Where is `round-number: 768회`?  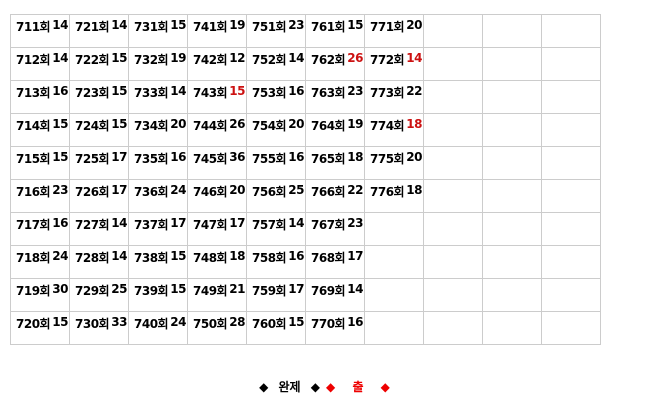 round-number: 768회 is located at coordinates (328, 258).